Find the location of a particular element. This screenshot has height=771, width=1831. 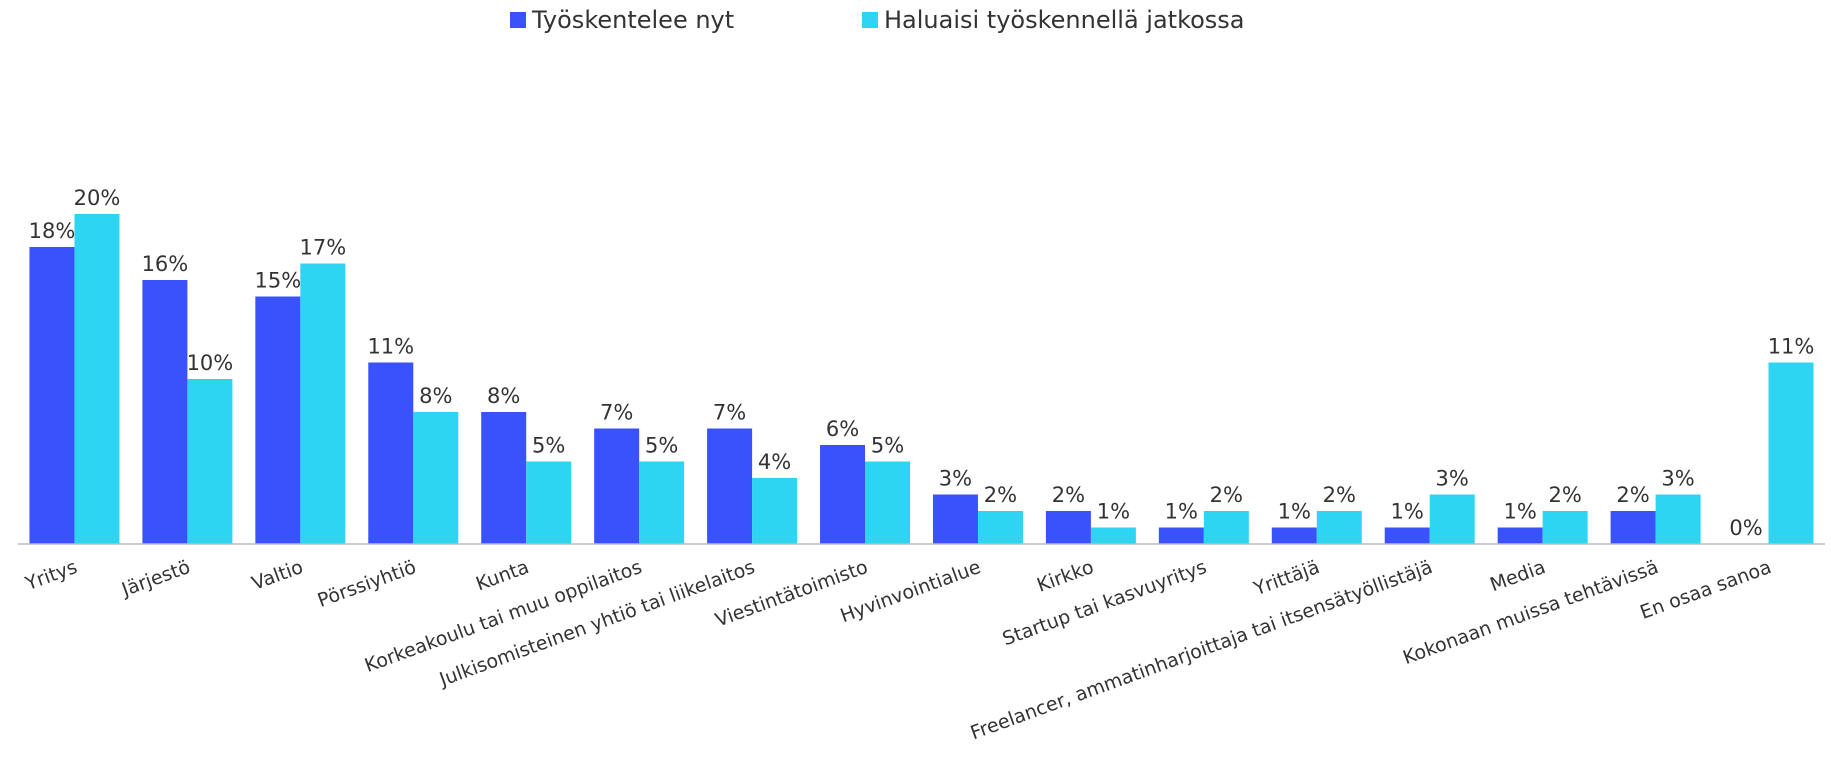

value-label: 4% is located at coordinates (774, 462).